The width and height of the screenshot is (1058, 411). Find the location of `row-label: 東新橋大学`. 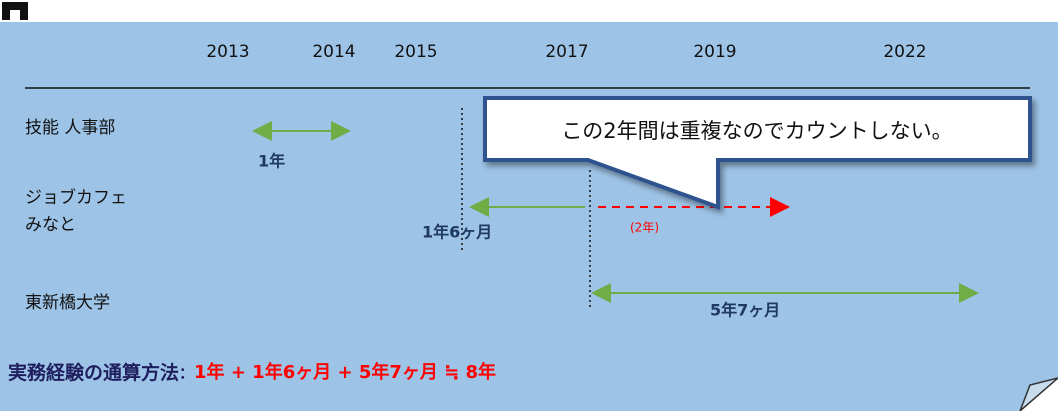

row-label: 東新橋大学 is located at coordinates (67, 303).